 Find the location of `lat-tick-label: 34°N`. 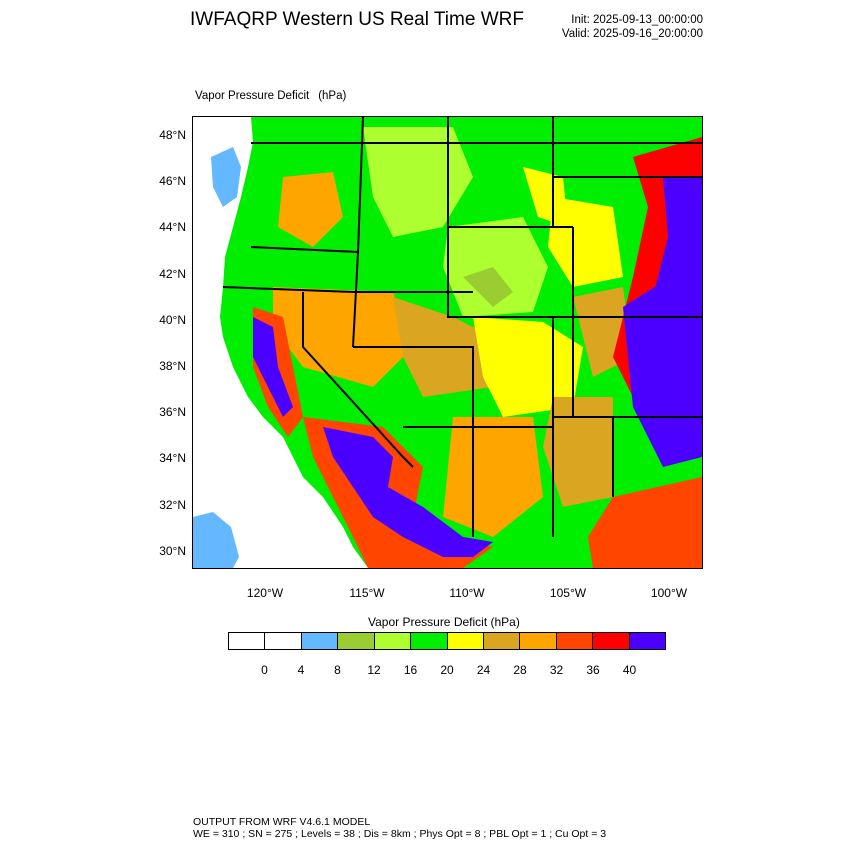

lat-tick-label: 34°N is located at coordinates (172, 458).